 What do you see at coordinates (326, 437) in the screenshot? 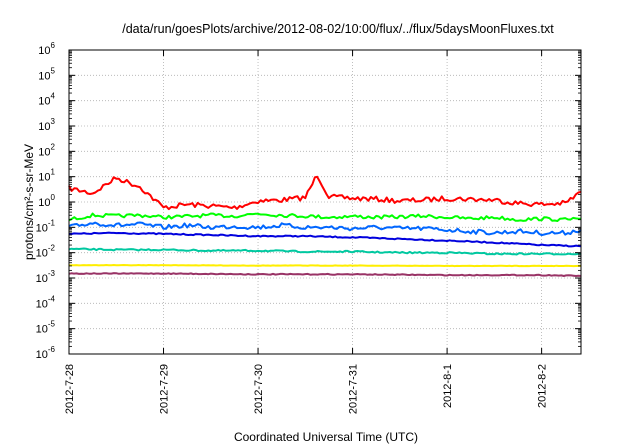
I see `x-axis-label: Coordinated Universal Time (UTC)` at bounding box center [326, 437].